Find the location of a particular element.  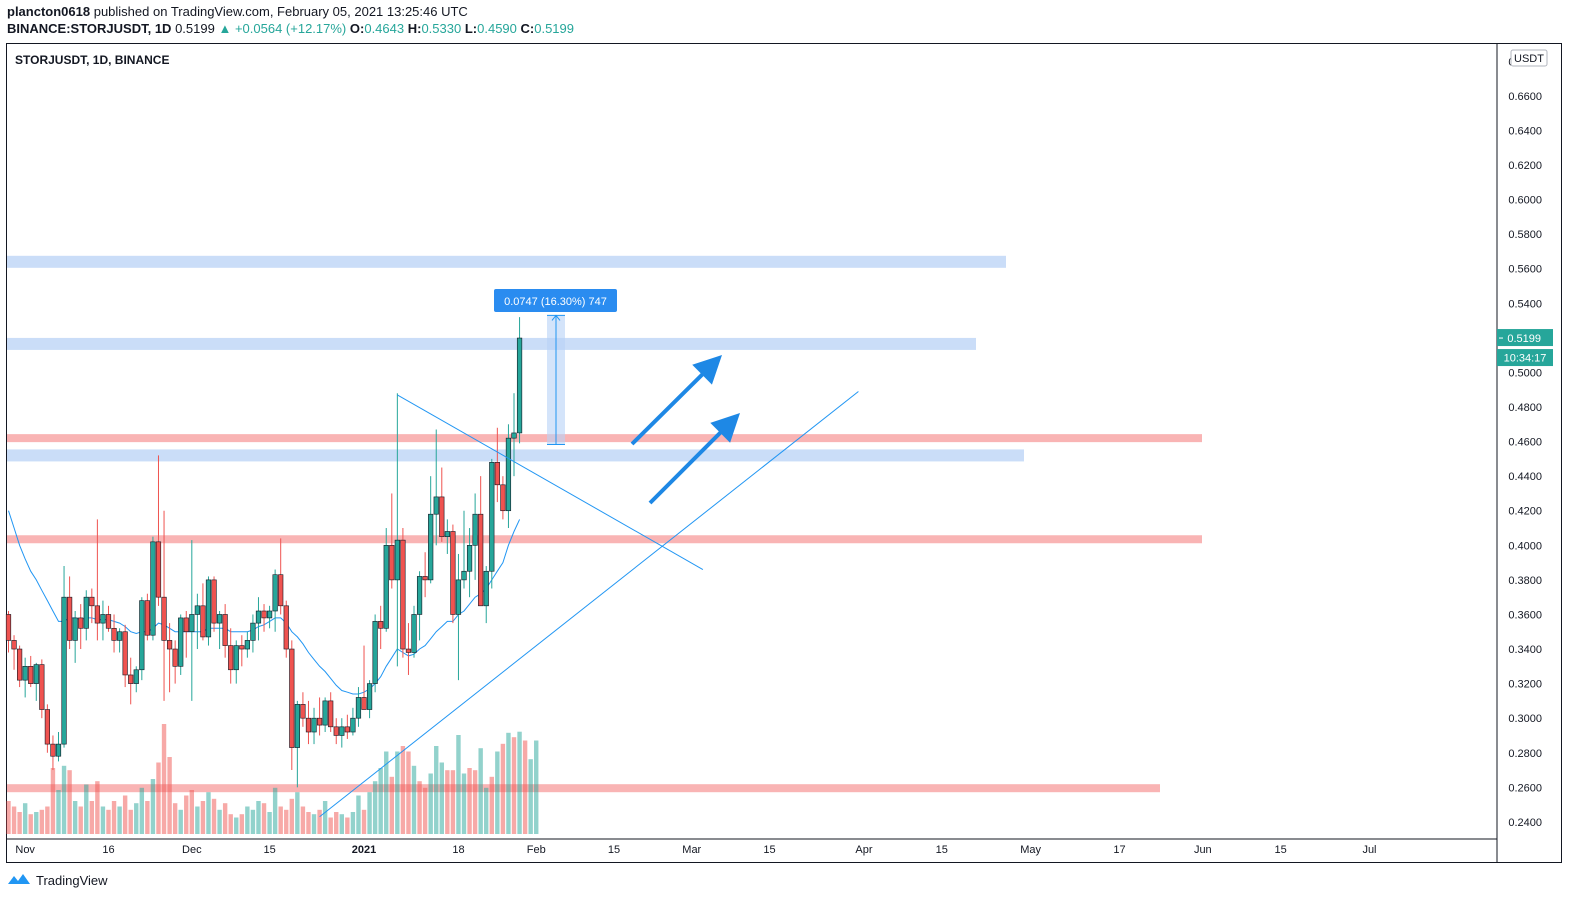

footer-brand: TradingView is located at coordinates (57, 880).